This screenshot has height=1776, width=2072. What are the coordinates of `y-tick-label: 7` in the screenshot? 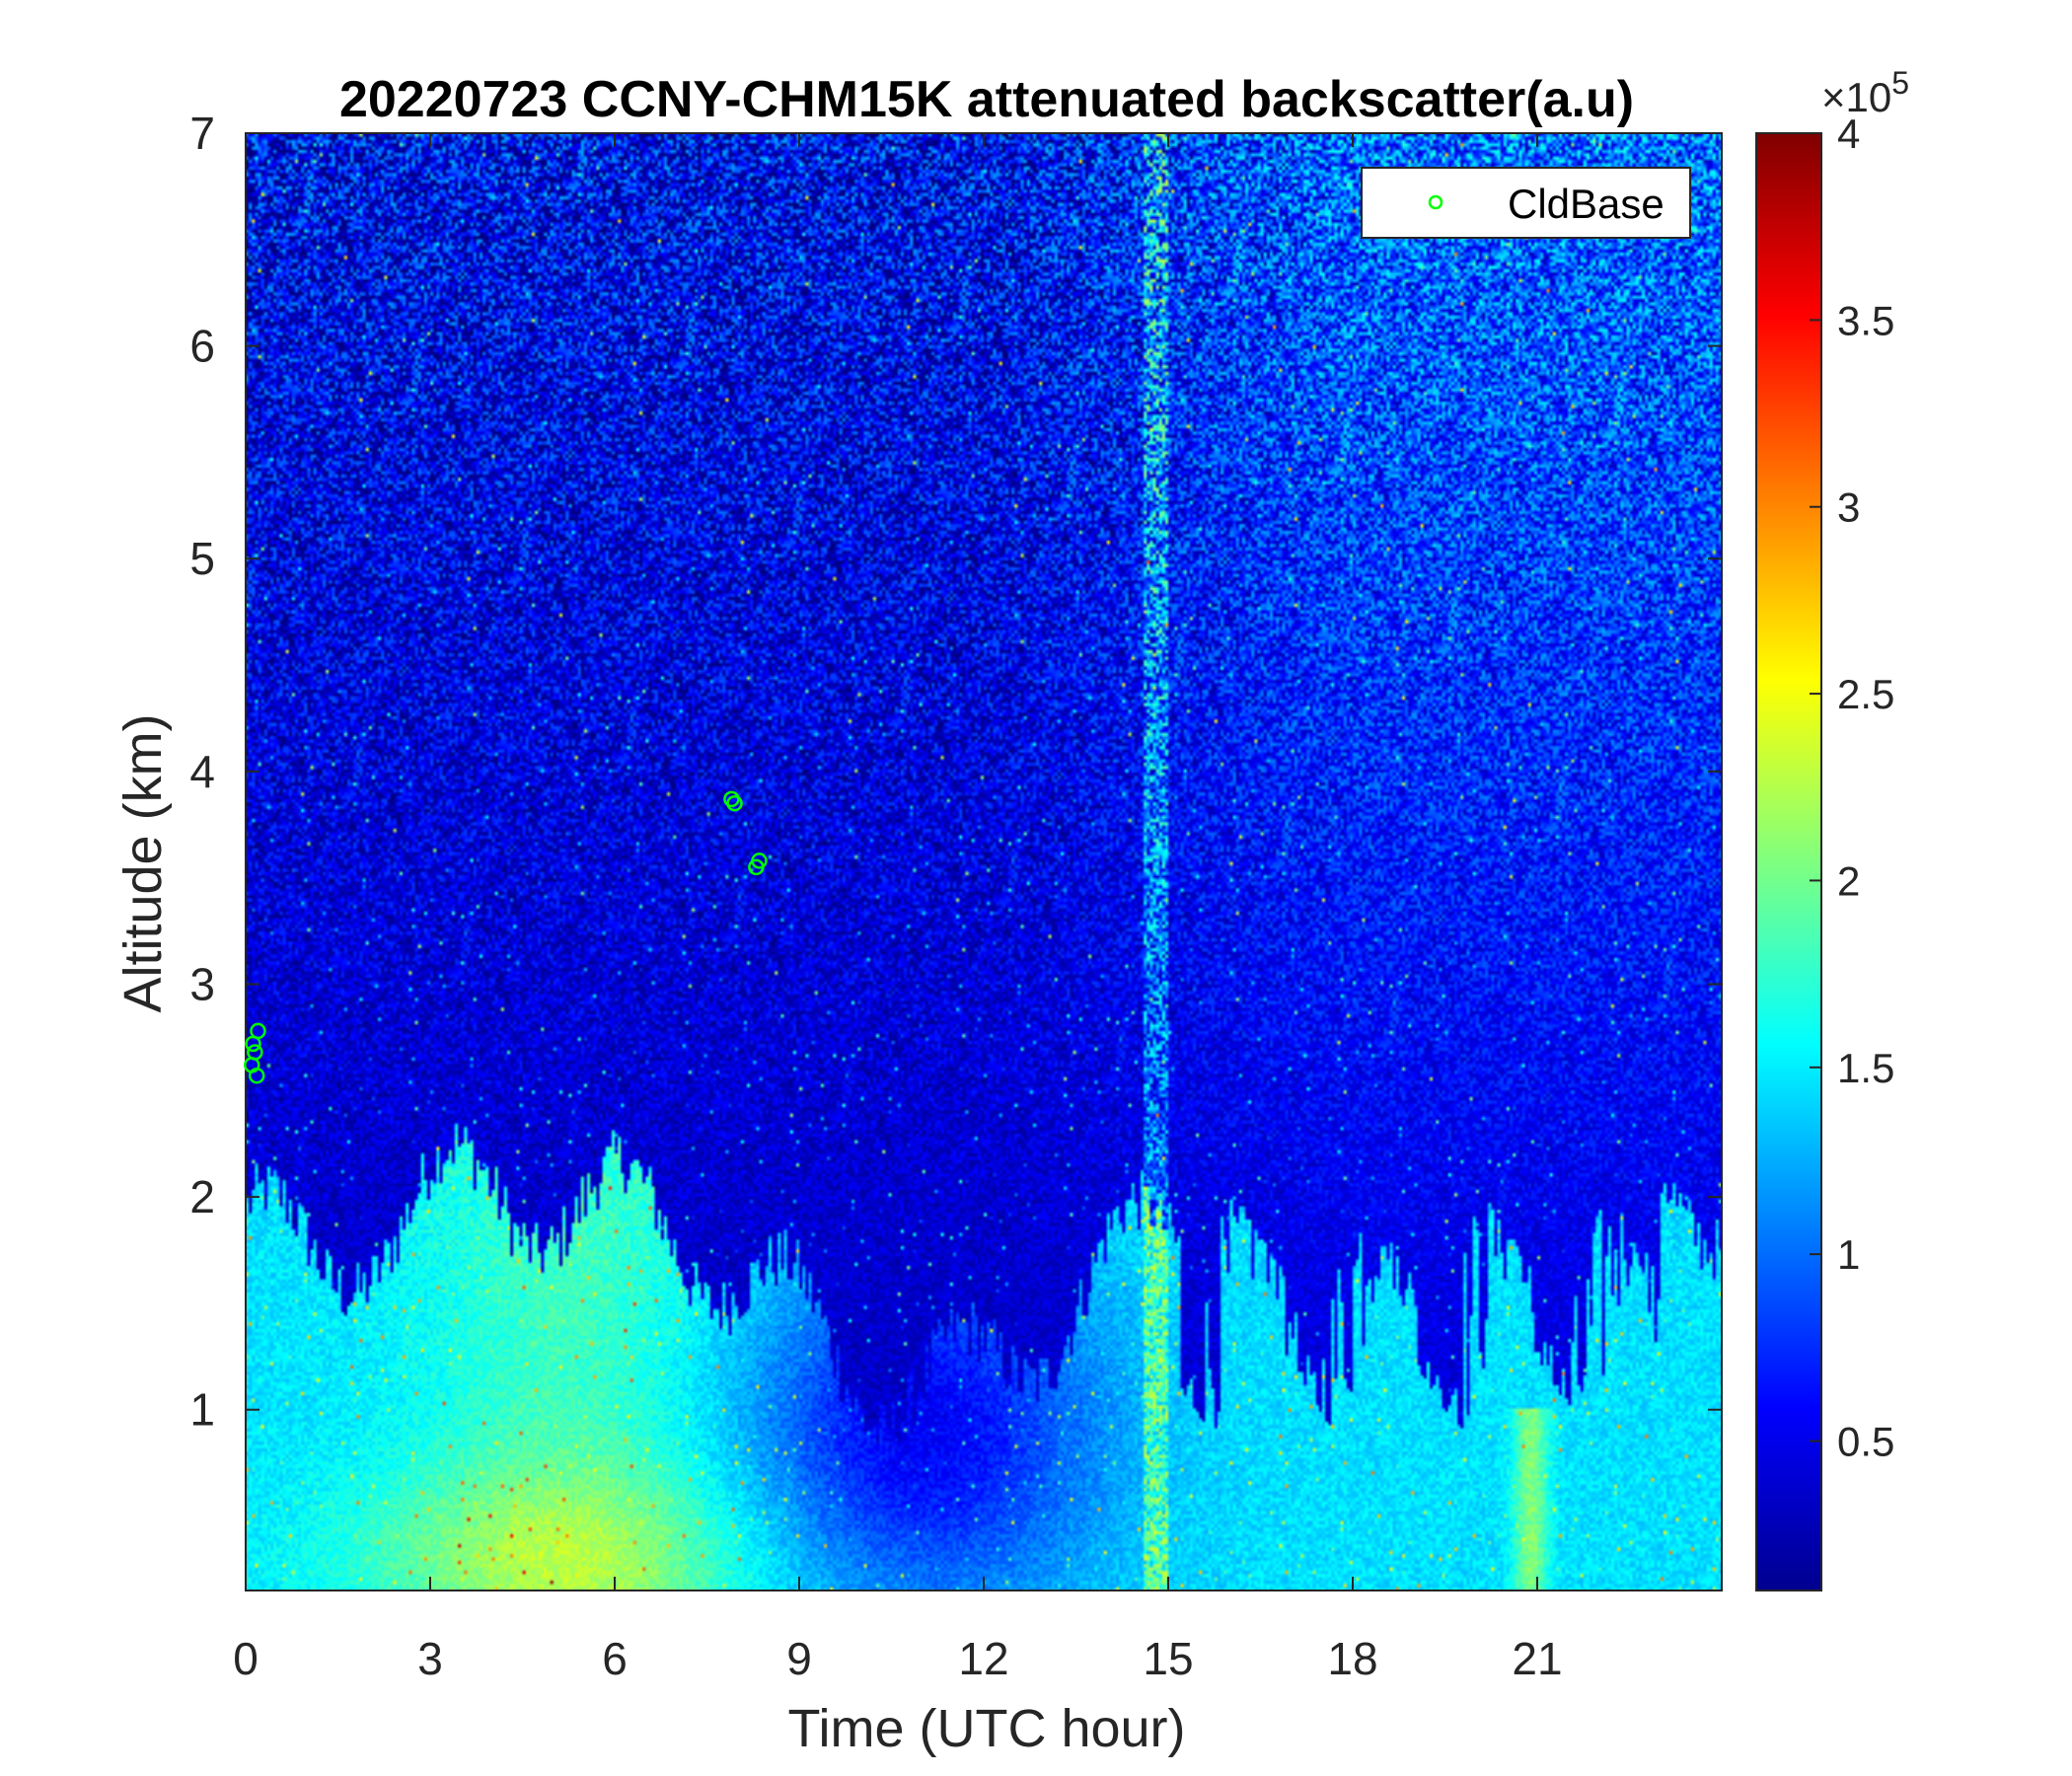 It's located at (202, 133).